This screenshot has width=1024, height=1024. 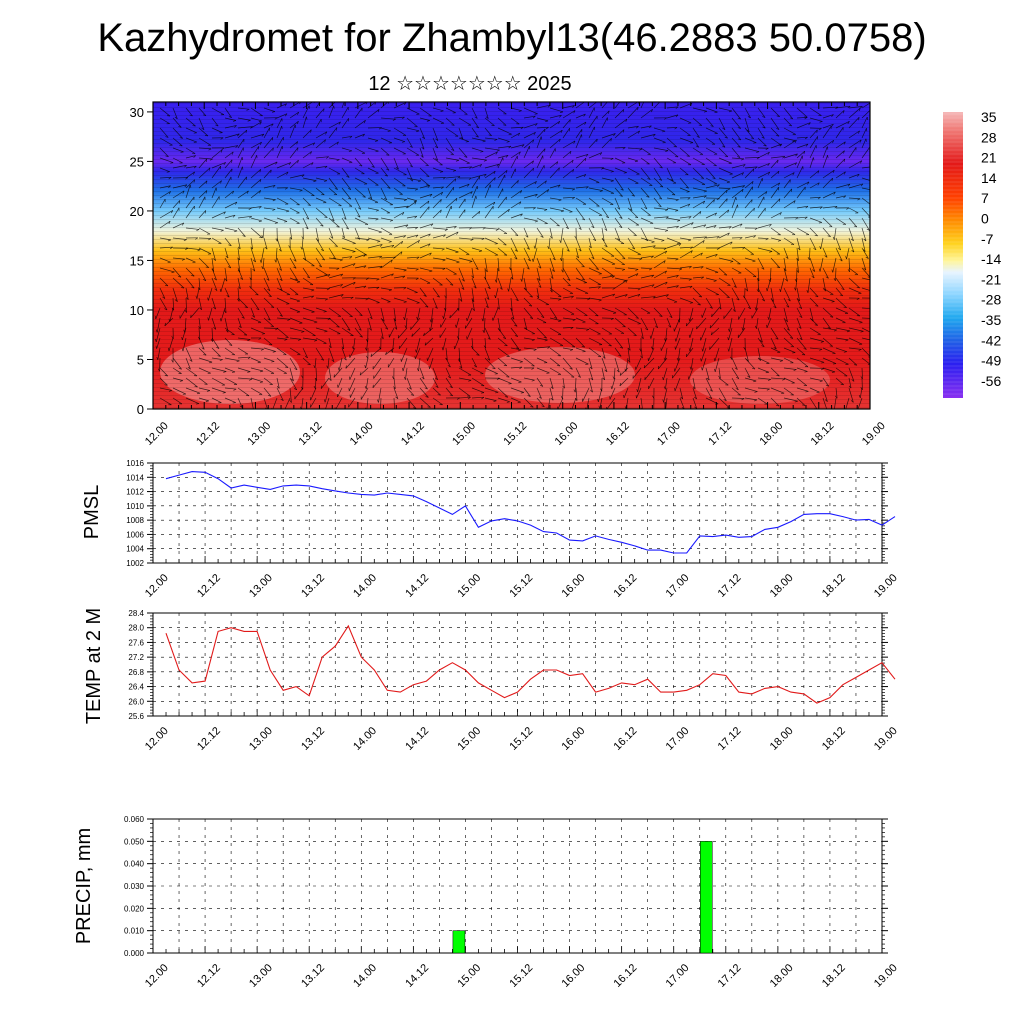 I want to click on chart-subtitle: 12 ☆☆☆☆☆☆☆ 2025, so click(x=470, y=84).